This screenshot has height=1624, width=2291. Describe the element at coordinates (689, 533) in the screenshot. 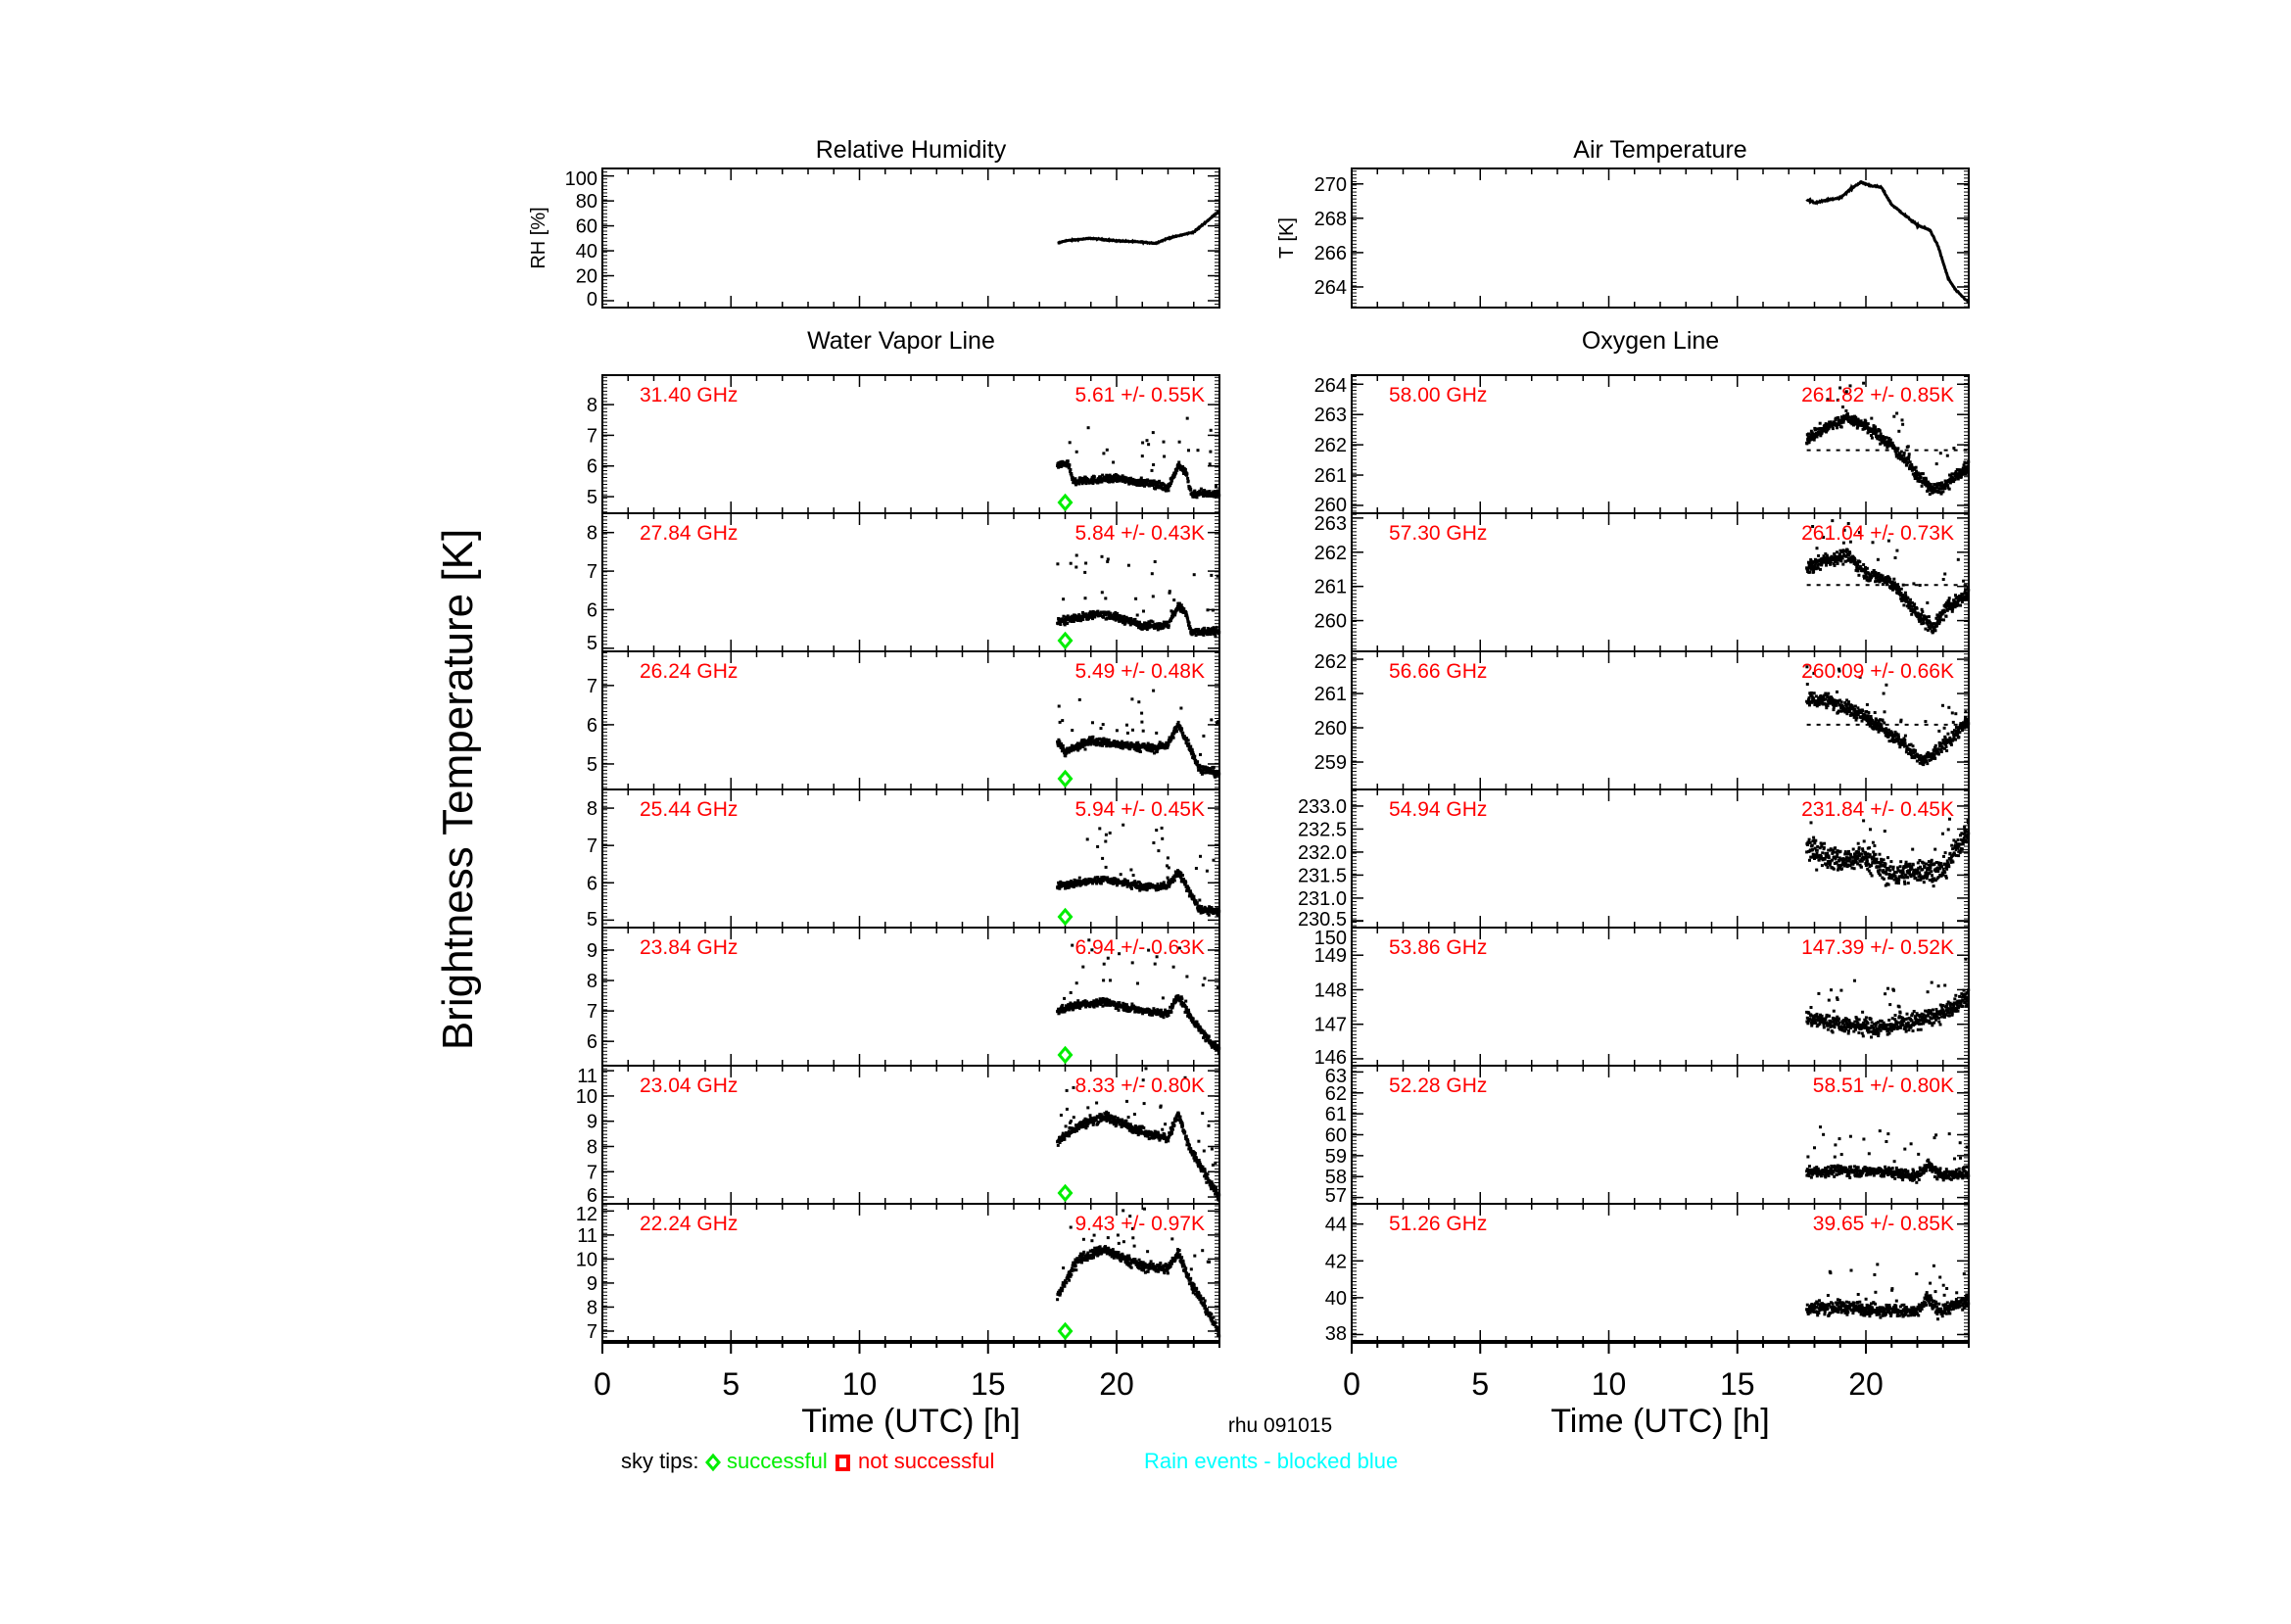

I see `frequency-label: 27.84 GHz` at that location.